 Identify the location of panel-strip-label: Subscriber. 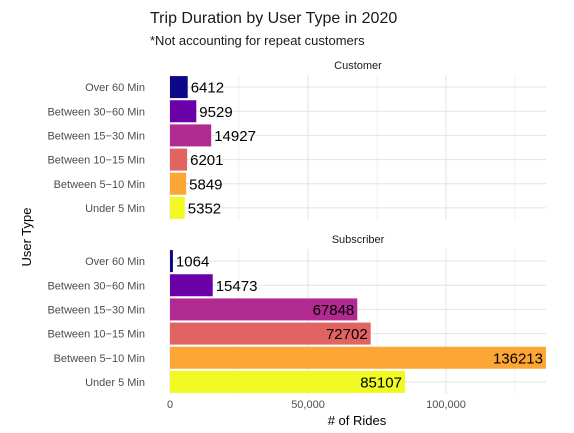
(358, 240).